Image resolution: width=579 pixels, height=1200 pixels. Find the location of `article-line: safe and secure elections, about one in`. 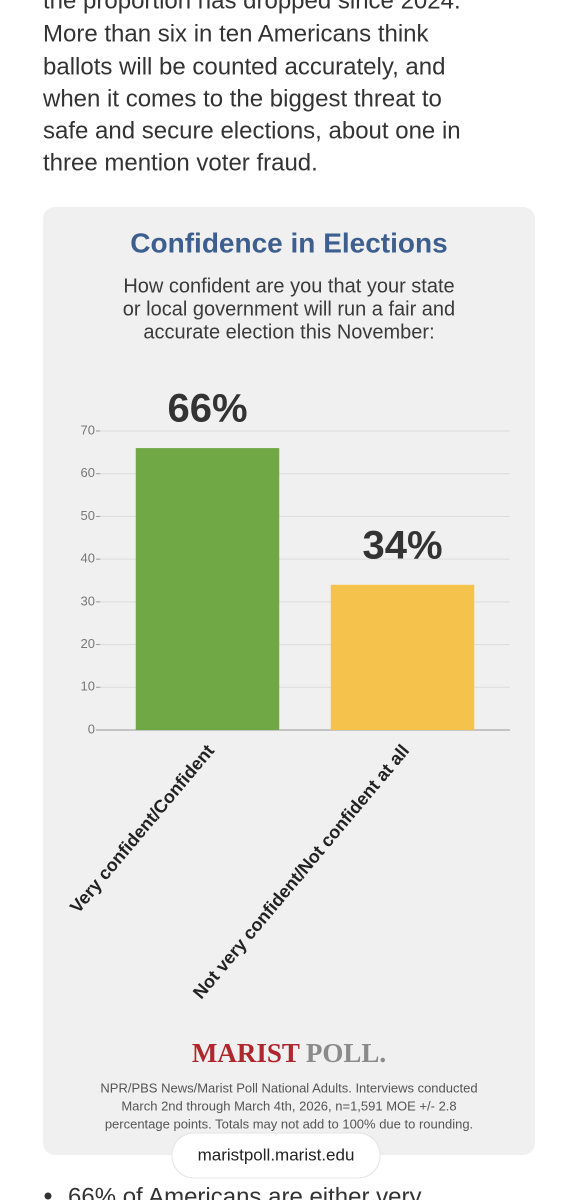

article-line: safe and secure elections, about one in is located at coordinates (252, 130).